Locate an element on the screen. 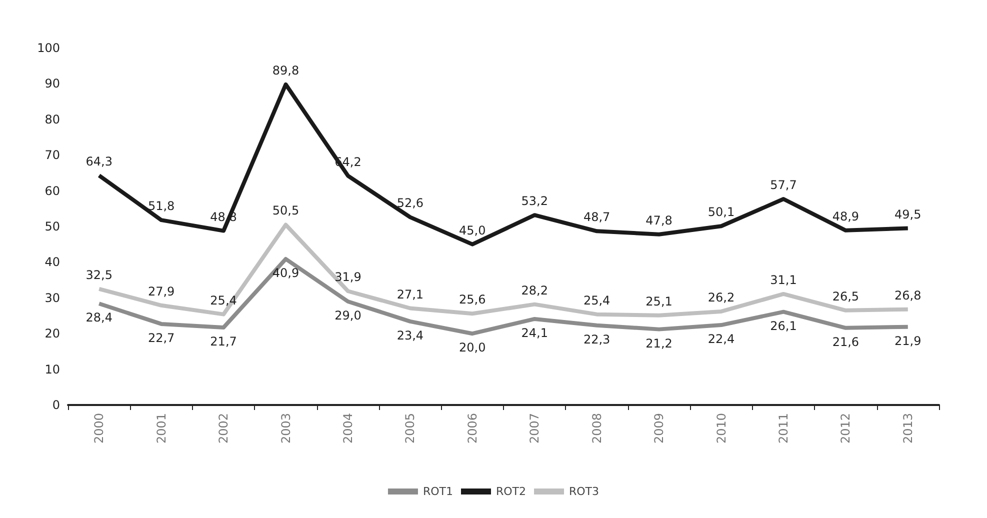 This screenshot has width=987, height=518. y-tick-label: 20 is located at coordinates (52, 333).